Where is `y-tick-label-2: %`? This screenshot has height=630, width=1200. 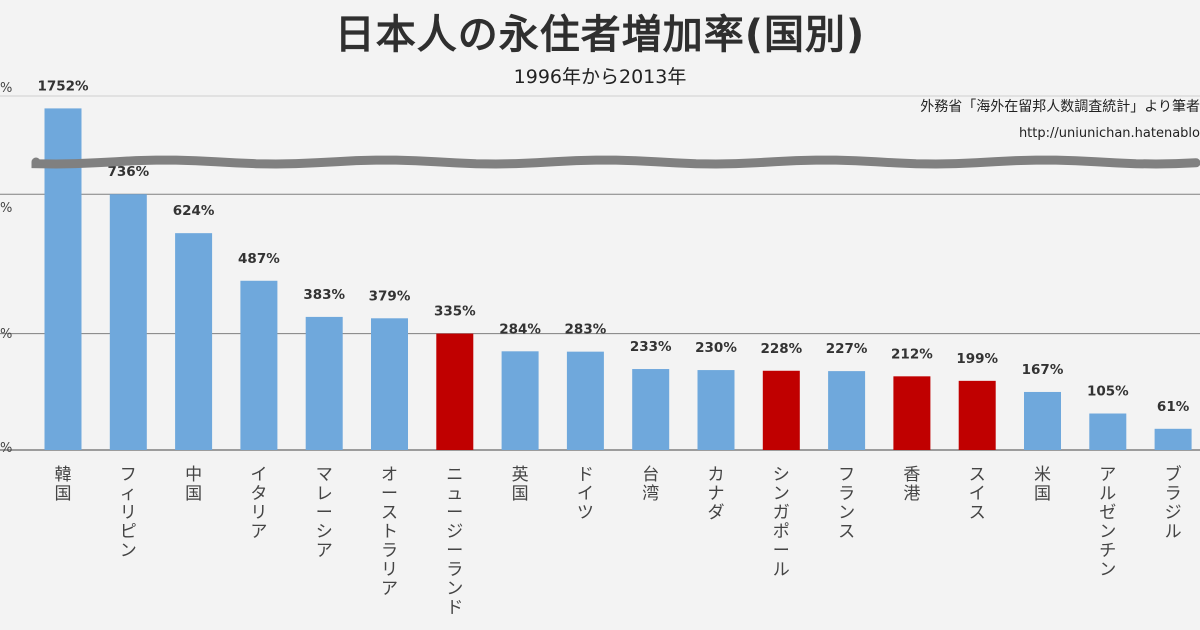
y-tick-label-2: % is located at coordinates (6, 334).